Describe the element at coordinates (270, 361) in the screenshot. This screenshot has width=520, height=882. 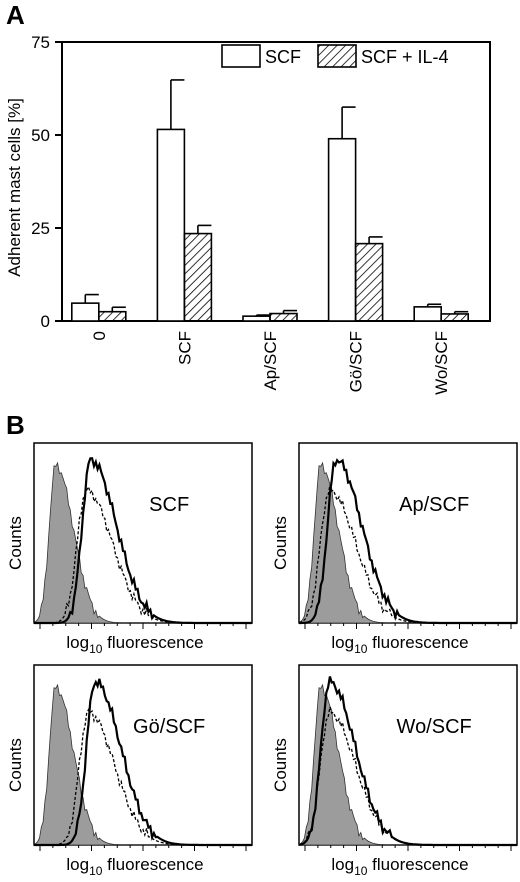
I see `x-category-label: Ap/SCF` at that location.